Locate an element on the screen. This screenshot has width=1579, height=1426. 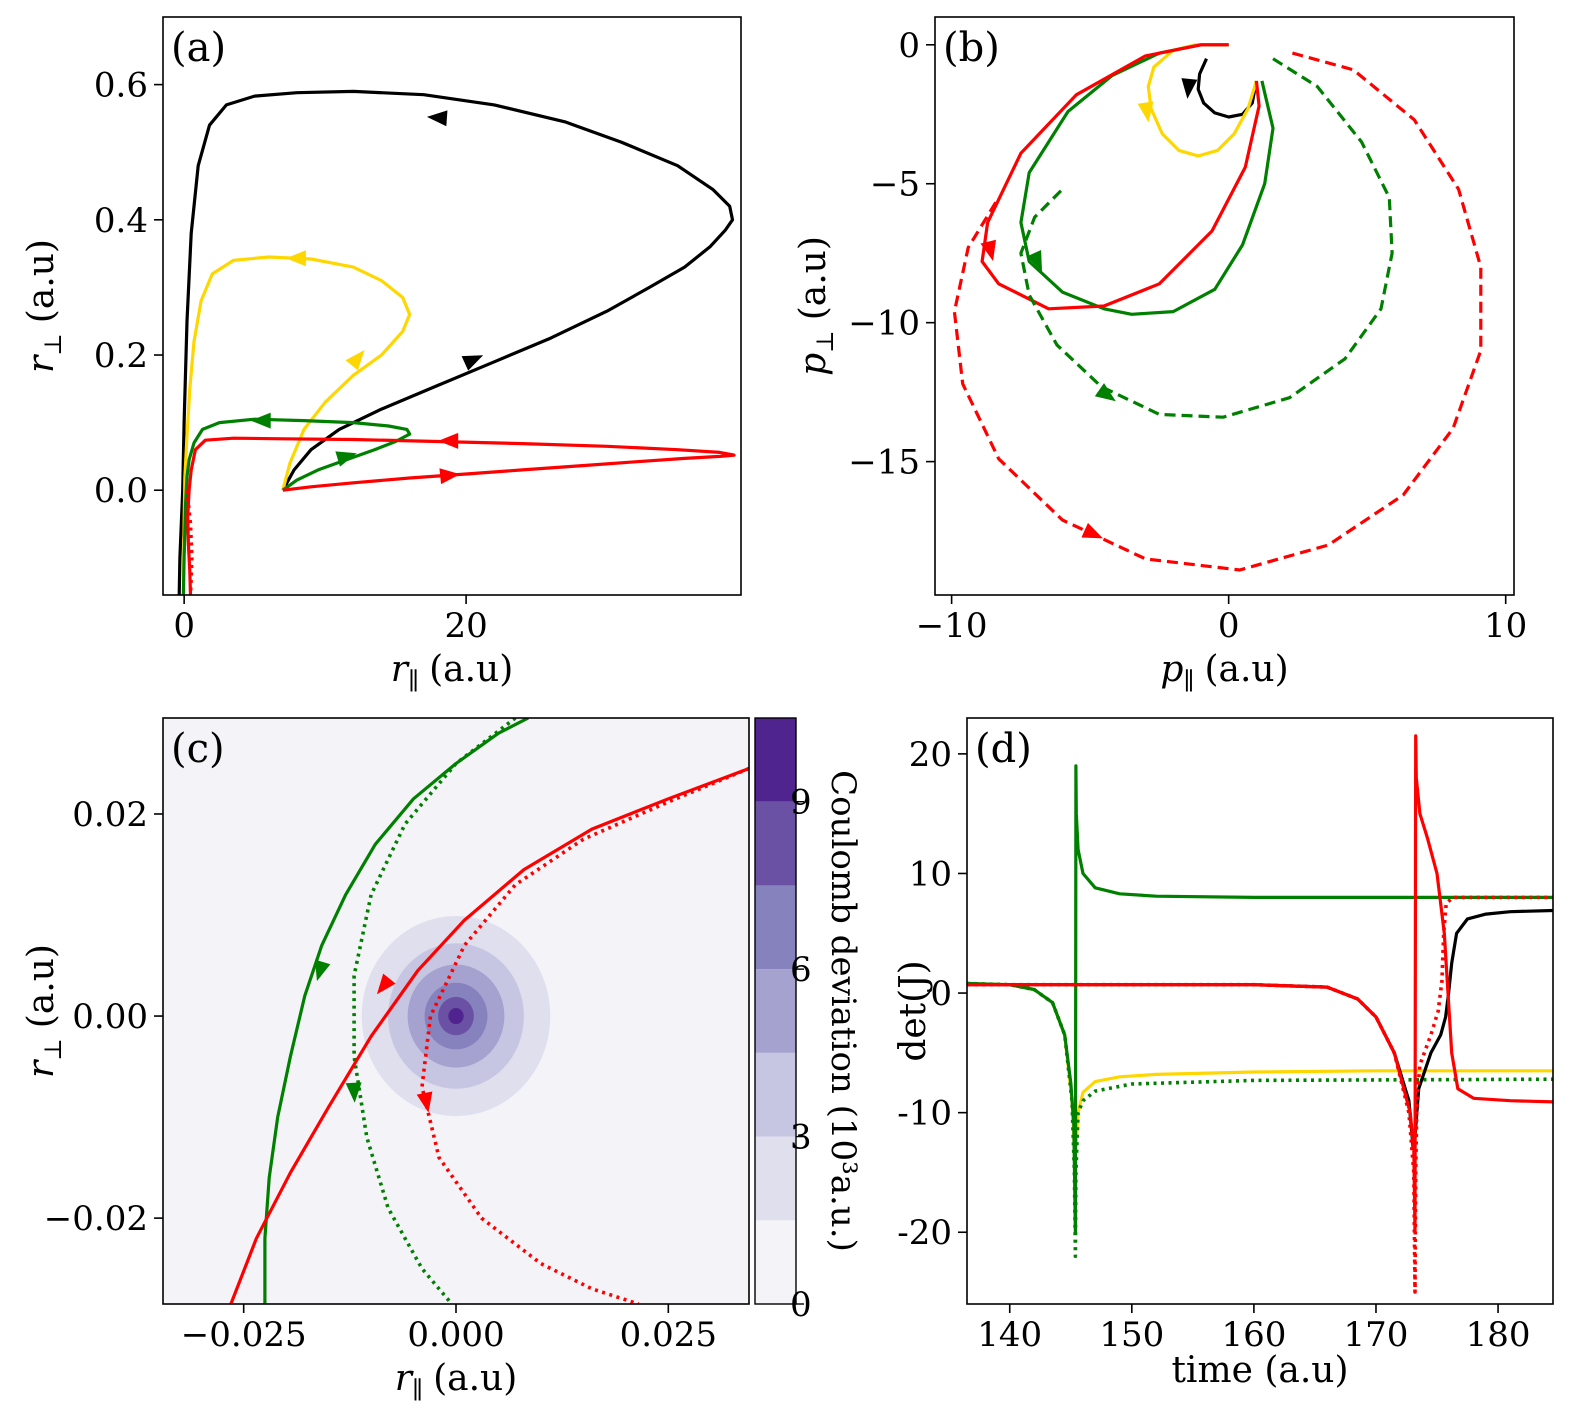
x-tick-label: 170 is located at coordinates (1376, 1335).